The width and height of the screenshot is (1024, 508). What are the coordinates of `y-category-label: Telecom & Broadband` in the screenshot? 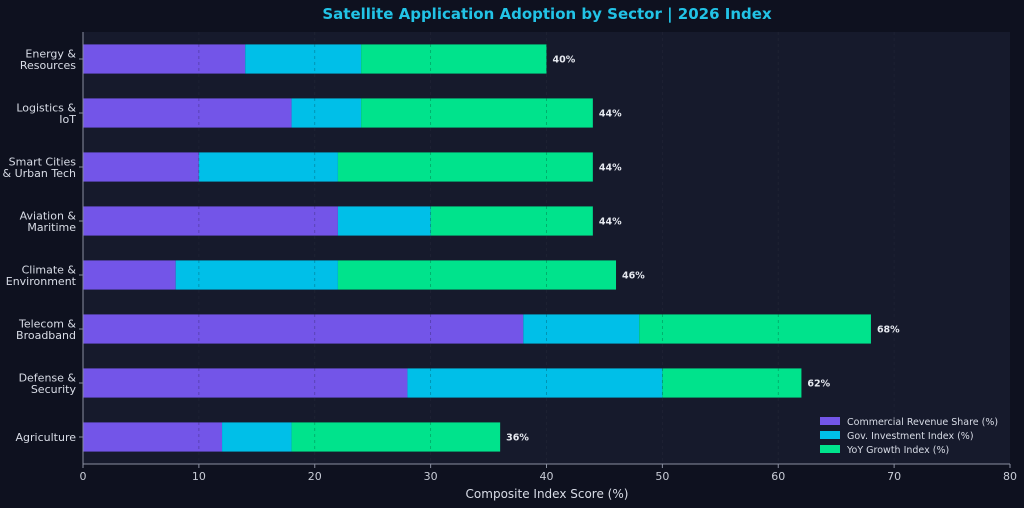 It's located at (46, 329).